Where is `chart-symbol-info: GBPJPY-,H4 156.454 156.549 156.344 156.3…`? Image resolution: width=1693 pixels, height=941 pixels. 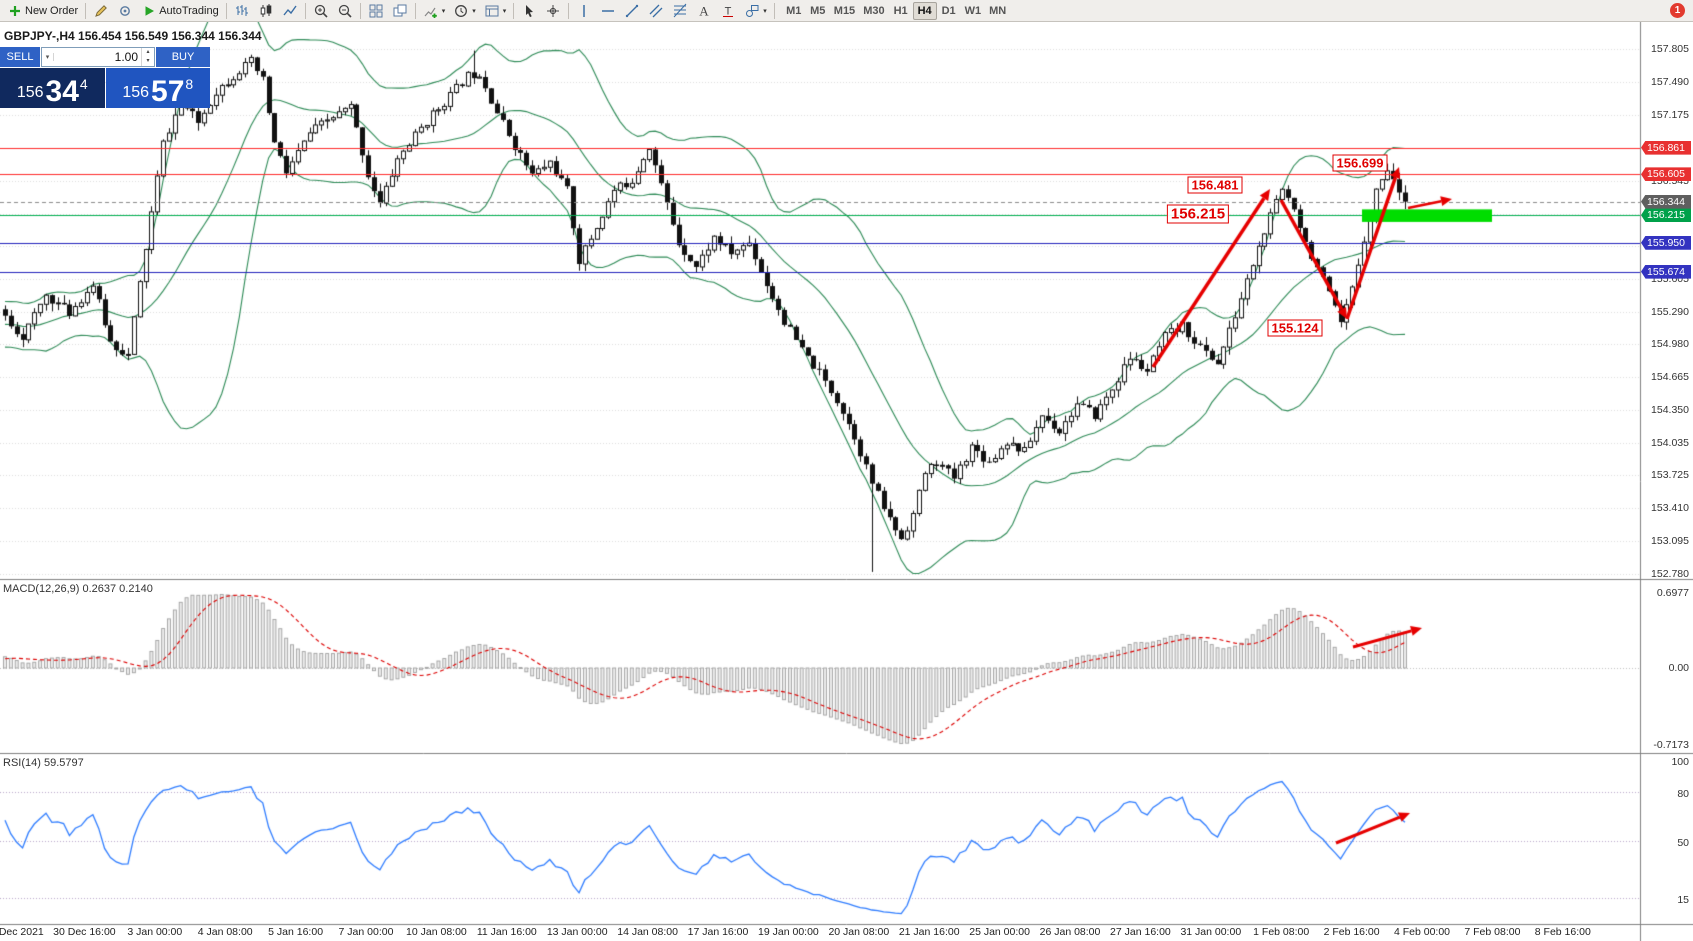 chart-symbol-info: GBPJPY-,H4 156.454 156.549 156.344 156.3… is located at coordinates (133, 36).